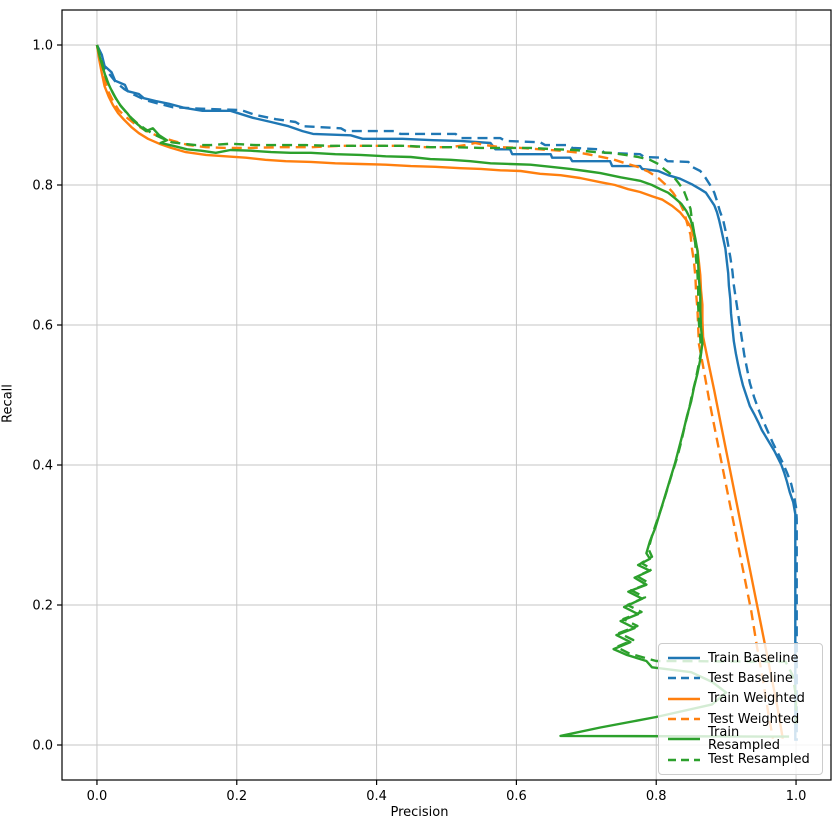 The height and width of the screenshot is (833, 839). I want to click on legend-item-train-weighted: Train Weighted, so click(741, 699).